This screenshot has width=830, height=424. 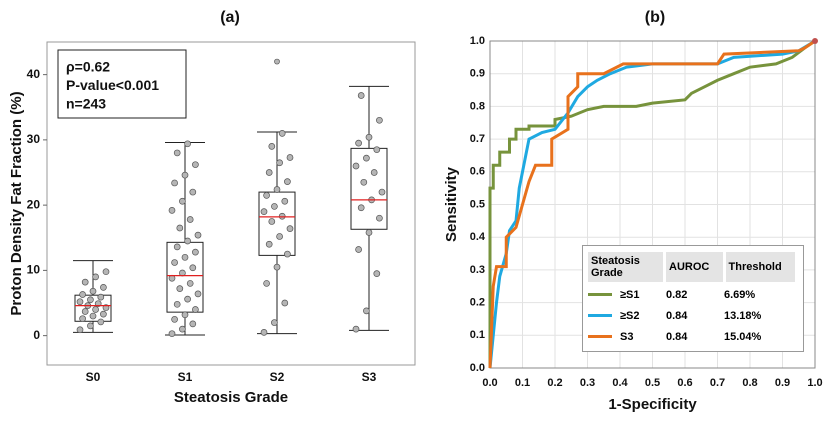 I want to click on cell-text: 13.18%, so click(x=743, y=315).